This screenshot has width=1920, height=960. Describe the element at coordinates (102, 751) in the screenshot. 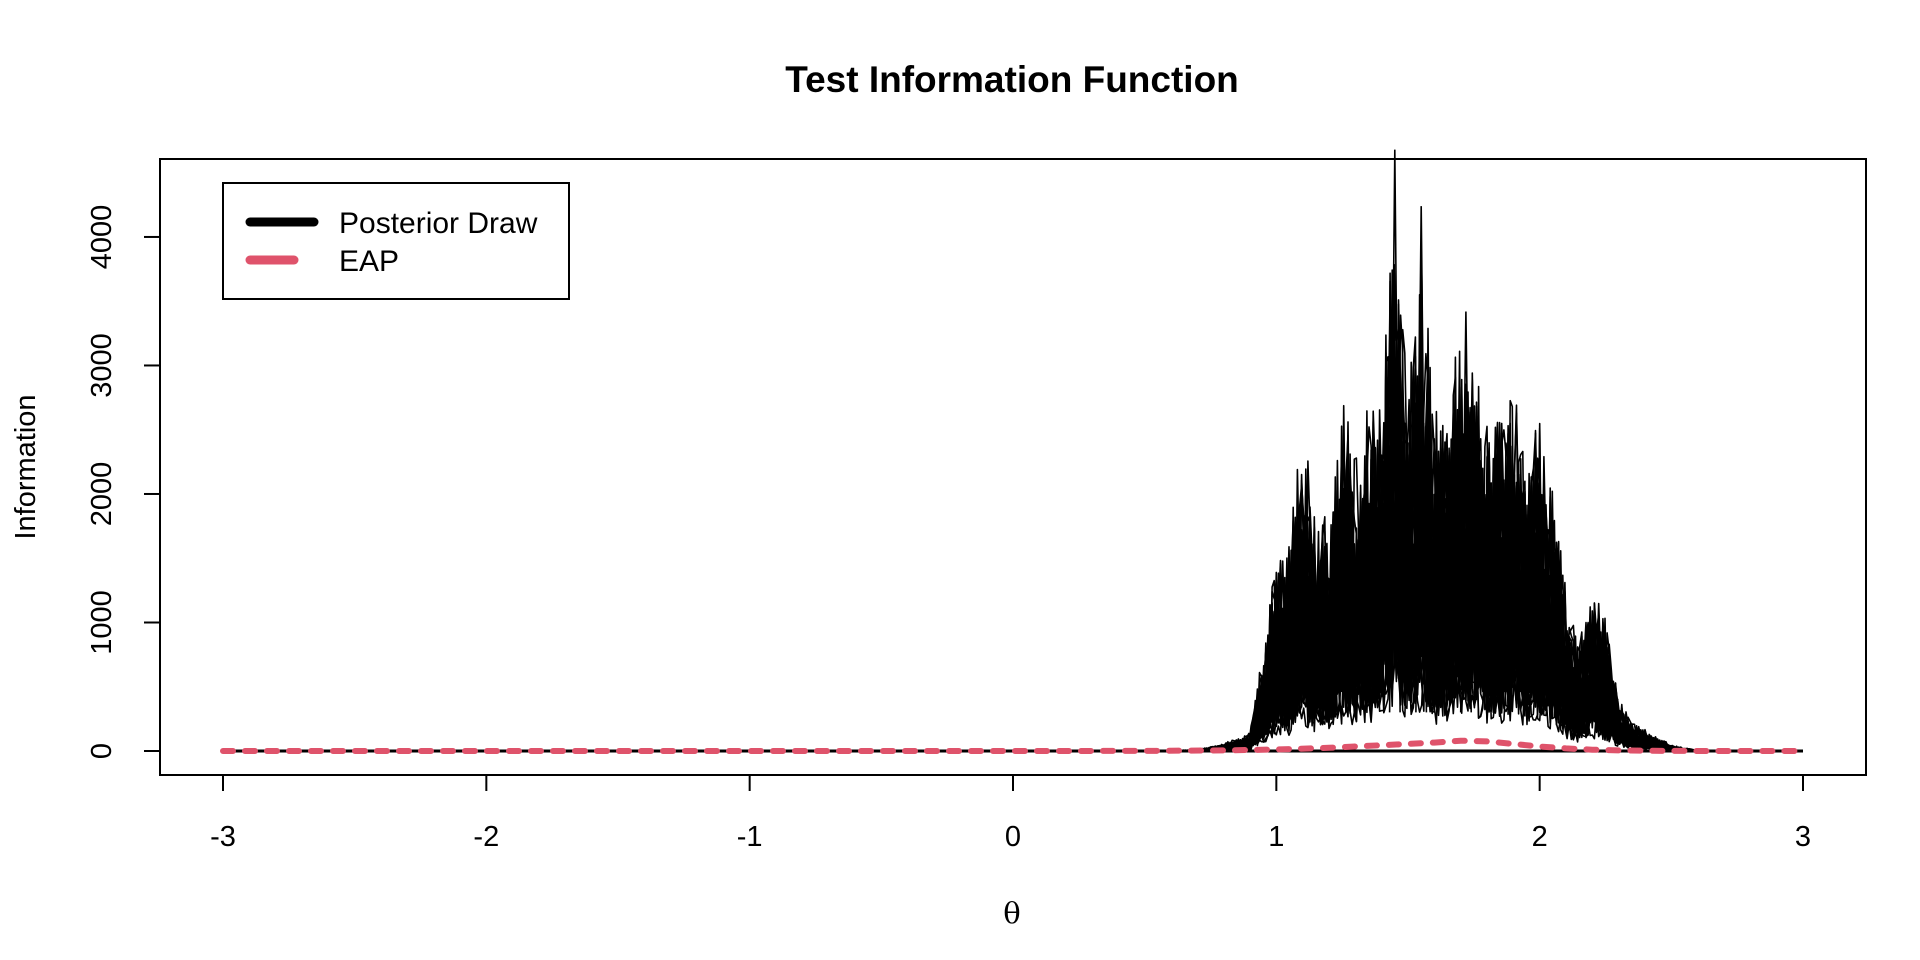

I see `y-tick-label: 0` at that location.